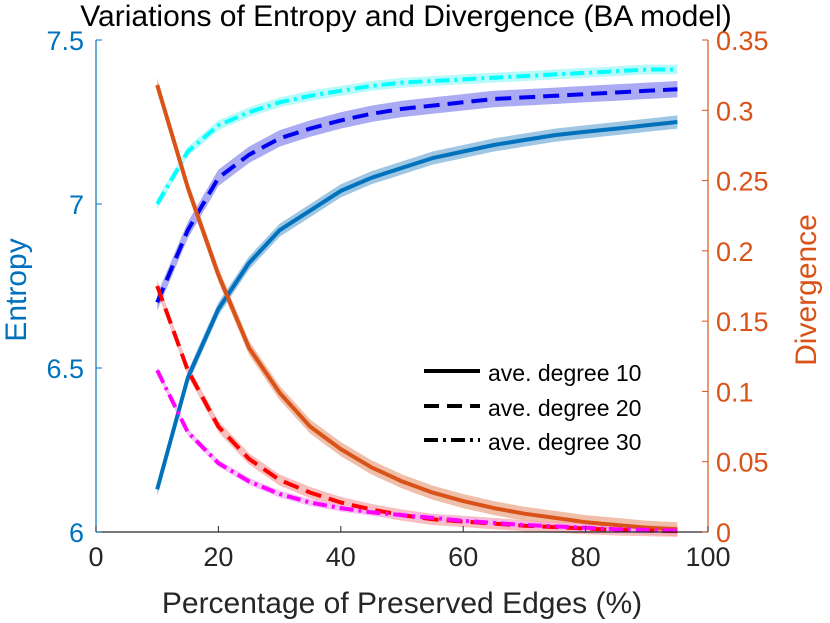 This screenshot has width=830, height=623. What do you see at coordinates (65, 369) in the screenshot?
I see `y-left-tick-label: 6.5` at bounding box center [65, 369].